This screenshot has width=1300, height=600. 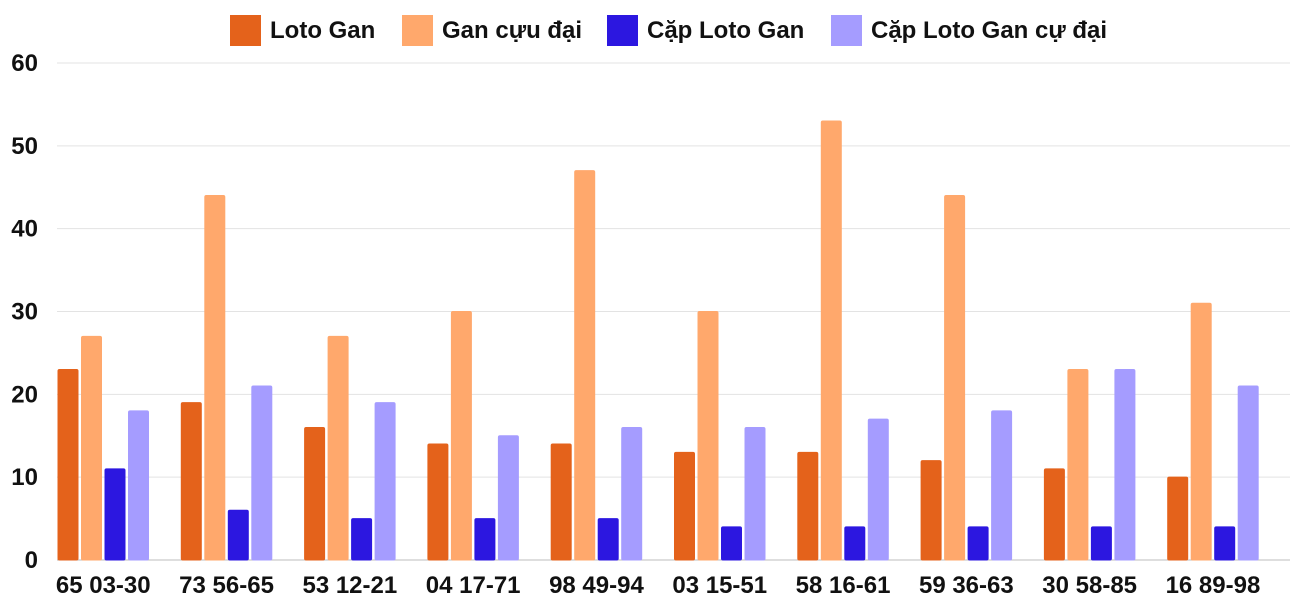 I want to click on y-tick-label: 30, so click(x=24, y=312).